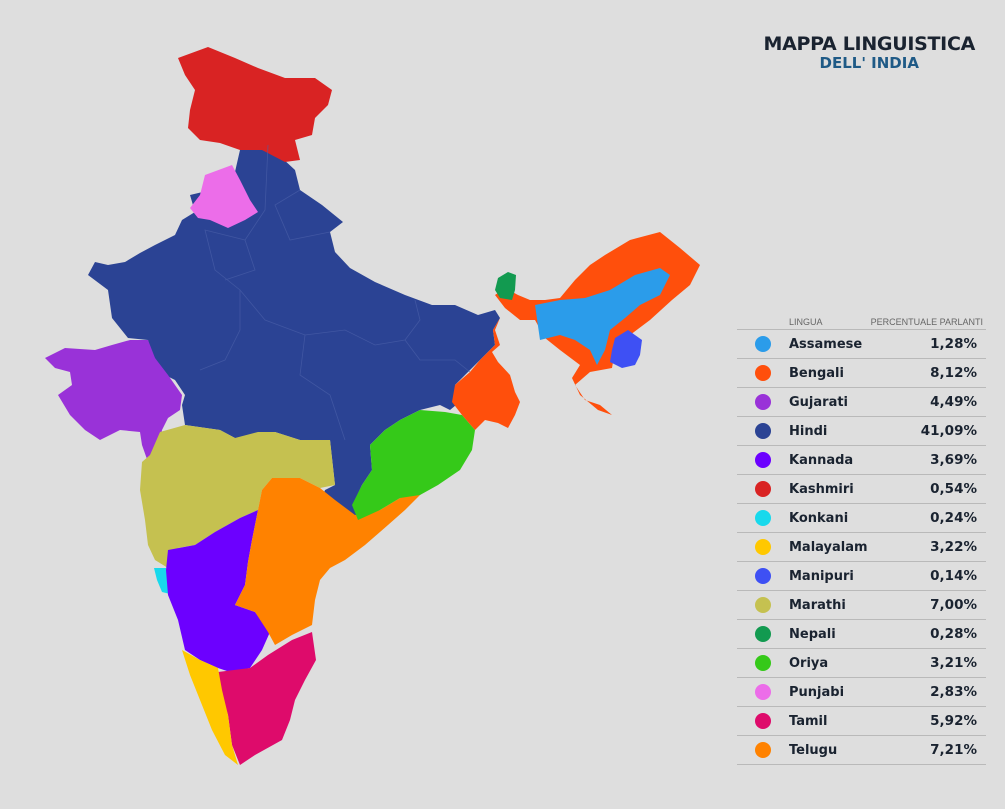 Image resolution: width=1005 pixels, height=809 pixels. What do you see at coordinates (828, 547) in the screenshot?
I see `legend-language: Malayalam` at bounding box center [828, 547].